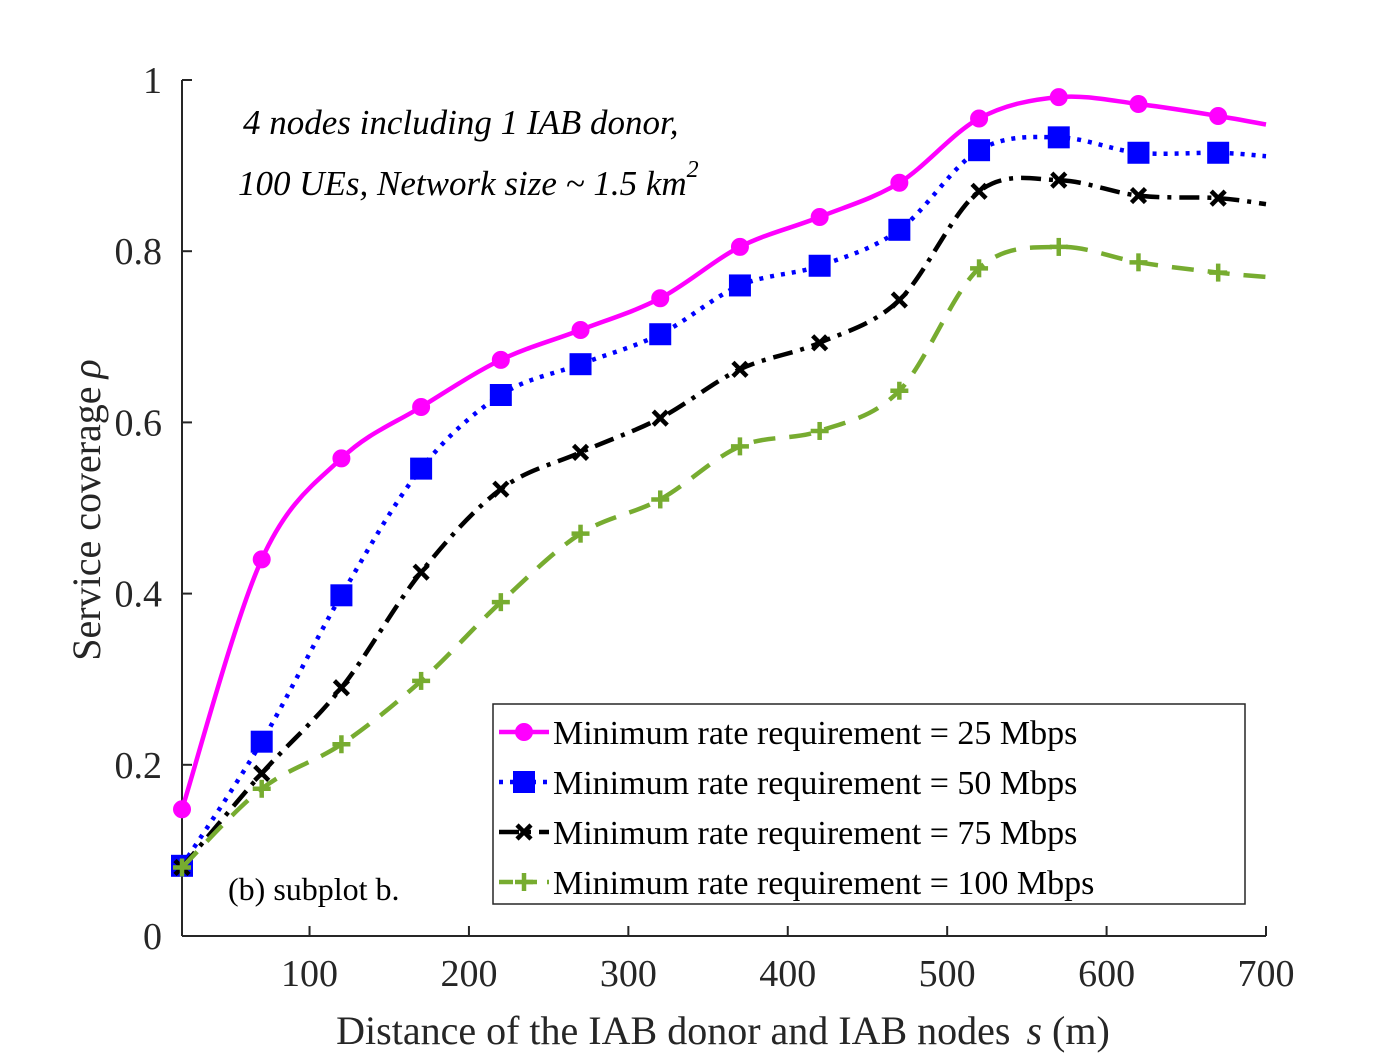 The height and width of the screenshot is (1053, 1400). Describe the element at coordinates (152, 81) in the screenshot. I see `y-tick-label: 1` at that location.